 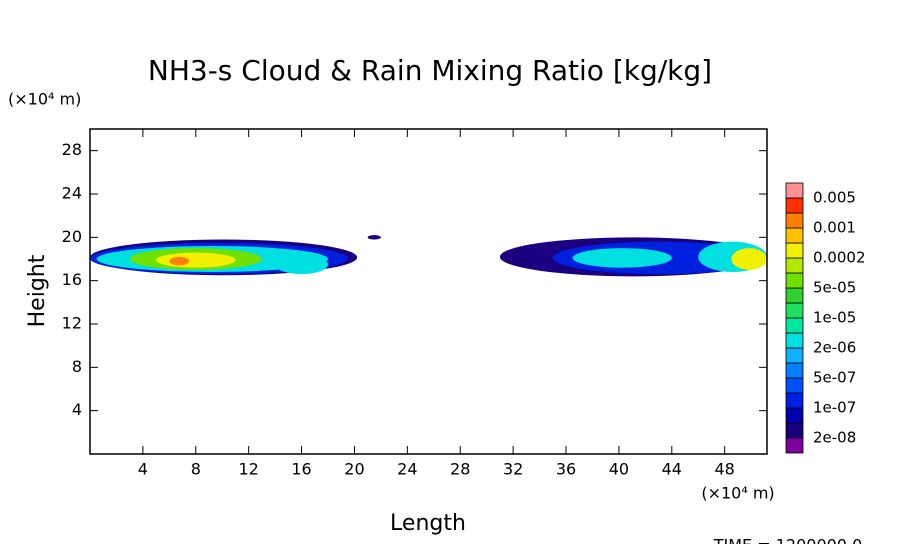 What do you see at coordinates (72, 149) in the screenshot?
I see `y-tick-label: 28` at bounding box center [72, 149].